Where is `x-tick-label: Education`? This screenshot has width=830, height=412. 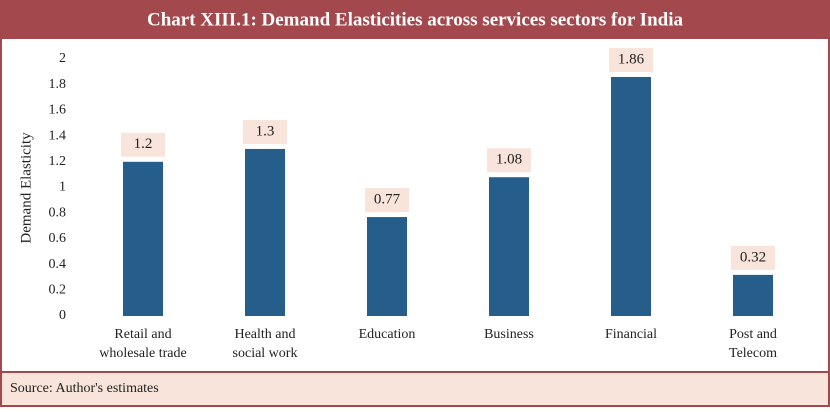
x-tick-label: Education is located at coordinates (387, 334).